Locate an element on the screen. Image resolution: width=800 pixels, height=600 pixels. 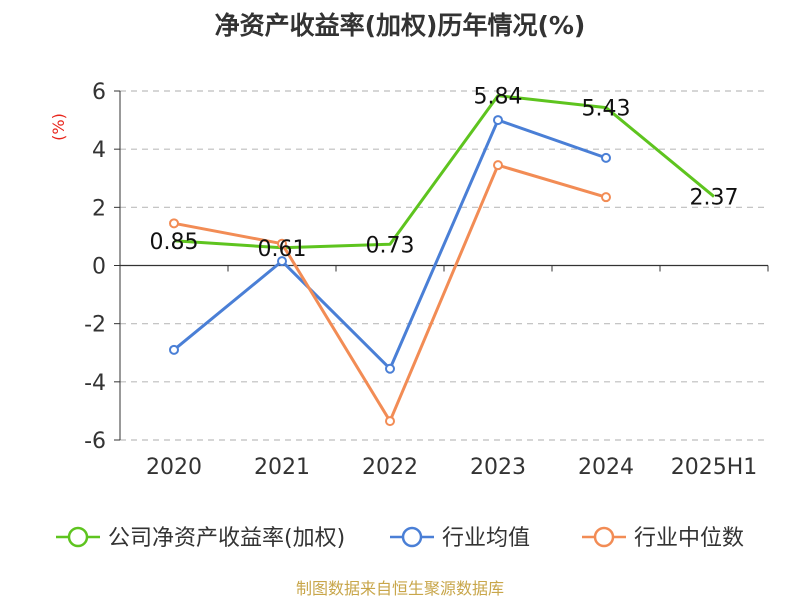
legend: 公司净资产收益率(加权) 行业均值 行业中位数 is located at coordinates (400, 538).